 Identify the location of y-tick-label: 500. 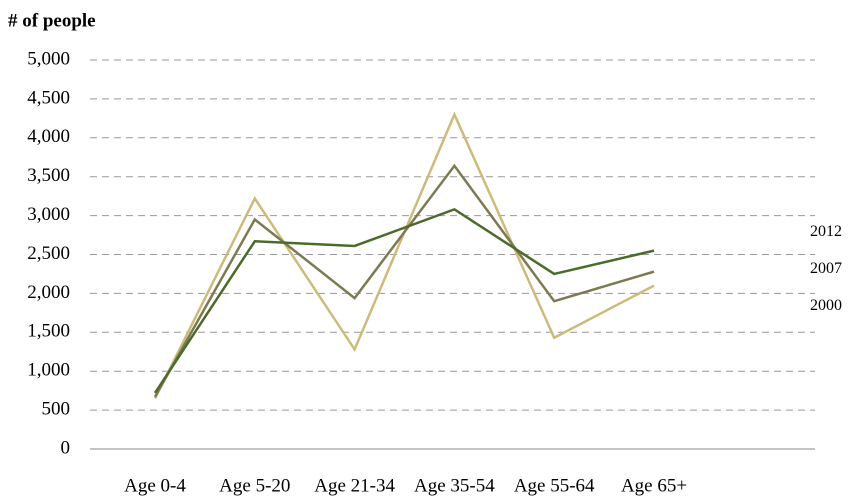
(56, 408).